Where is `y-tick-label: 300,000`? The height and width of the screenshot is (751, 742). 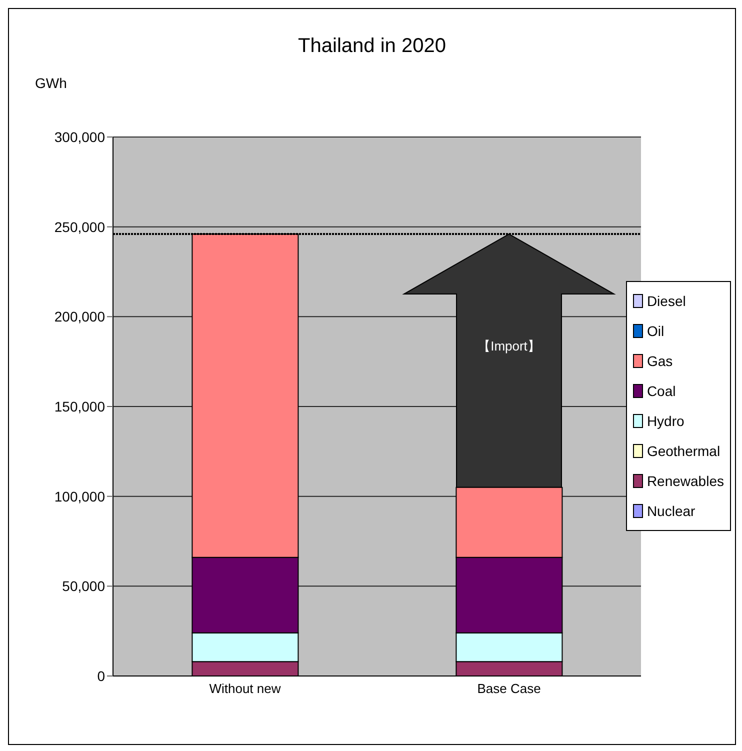
y-tick-label: 300,000 is located at coordinates (80, 136).